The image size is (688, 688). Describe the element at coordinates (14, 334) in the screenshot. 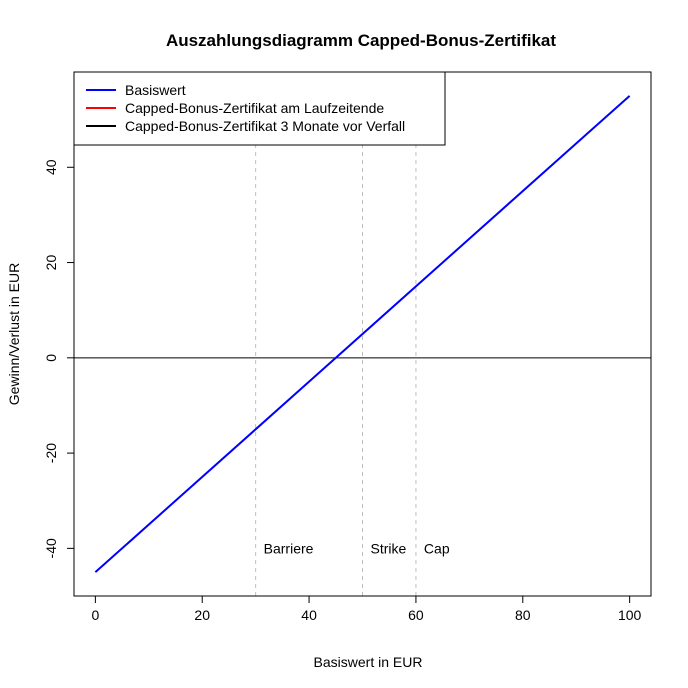

I see `y-axis-label: Gewinn/Verlust in EUR` at that location.